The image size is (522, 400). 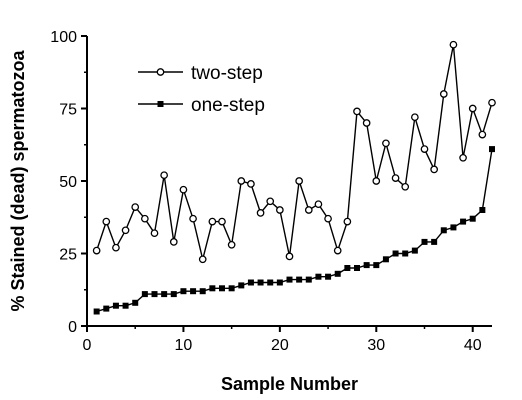 What do you see at coordinates (201, 89) in the screenshot?
I see `legend: two-step one-step` at bounding box center [201, 89].